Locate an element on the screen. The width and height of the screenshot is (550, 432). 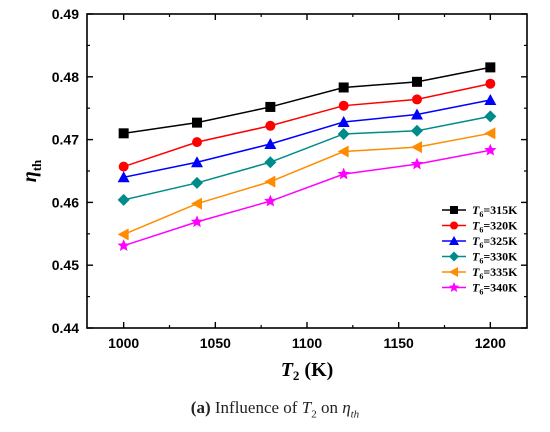
x-tick-label: 1150 is located at coordinates (398, 343).